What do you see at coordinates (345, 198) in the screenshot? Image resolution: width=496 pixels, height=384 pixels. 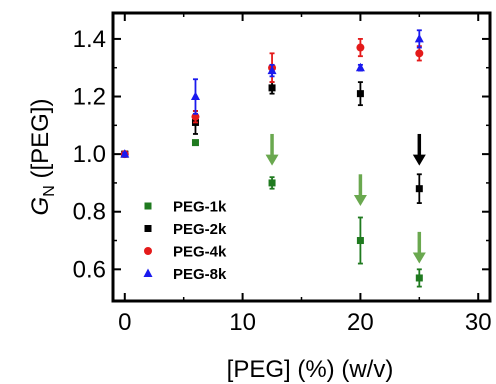 I see `arrow-annotations` at bounding box center [345, 198].